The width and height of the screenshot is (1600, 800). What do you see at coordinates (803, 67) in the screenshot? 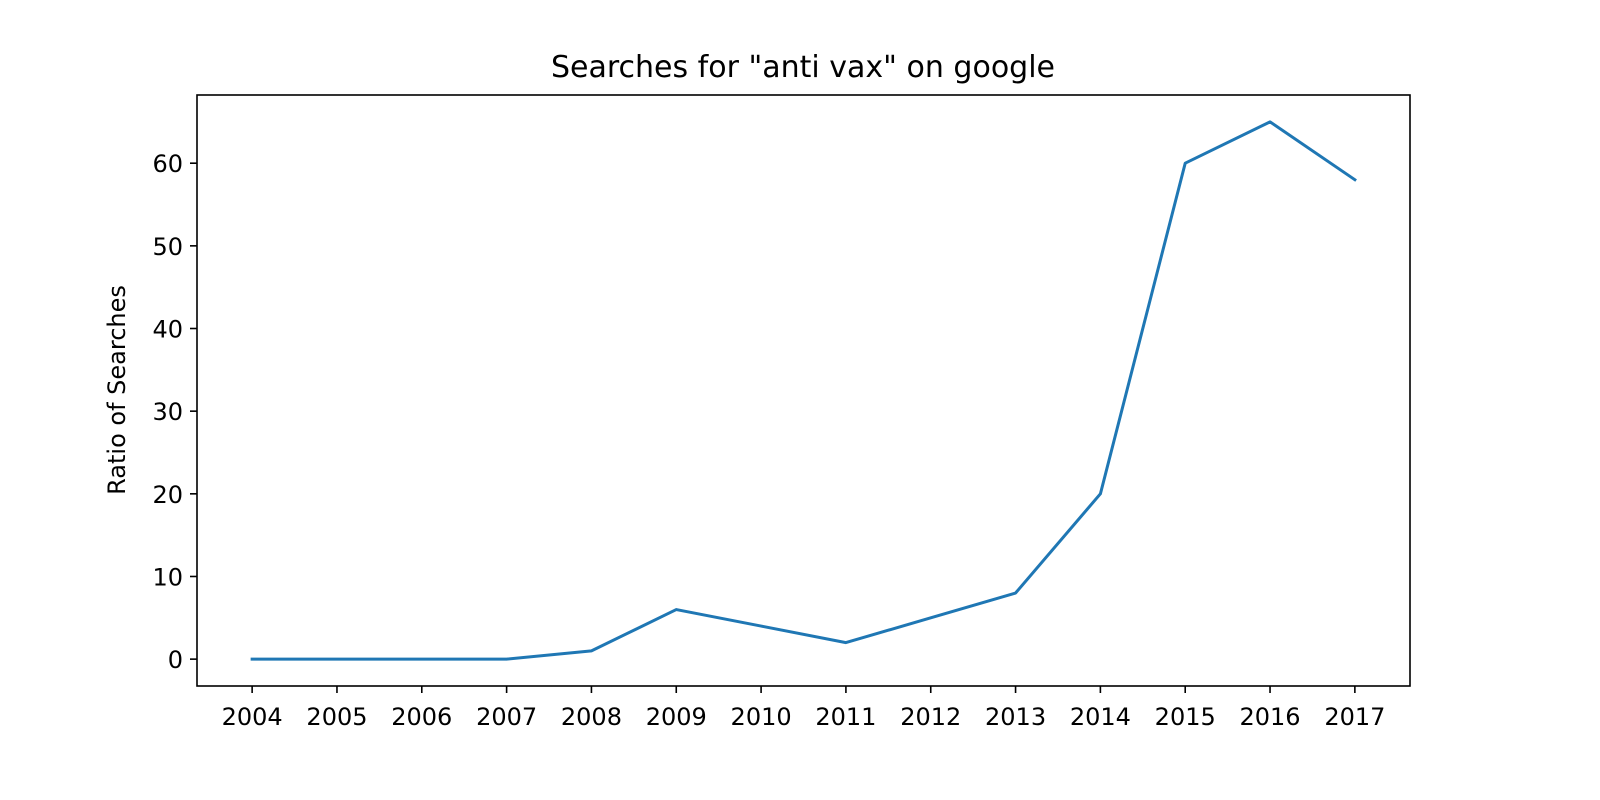
I see `chart-title: Searches for "anti vax" on google` at bounding box center [803, 67].